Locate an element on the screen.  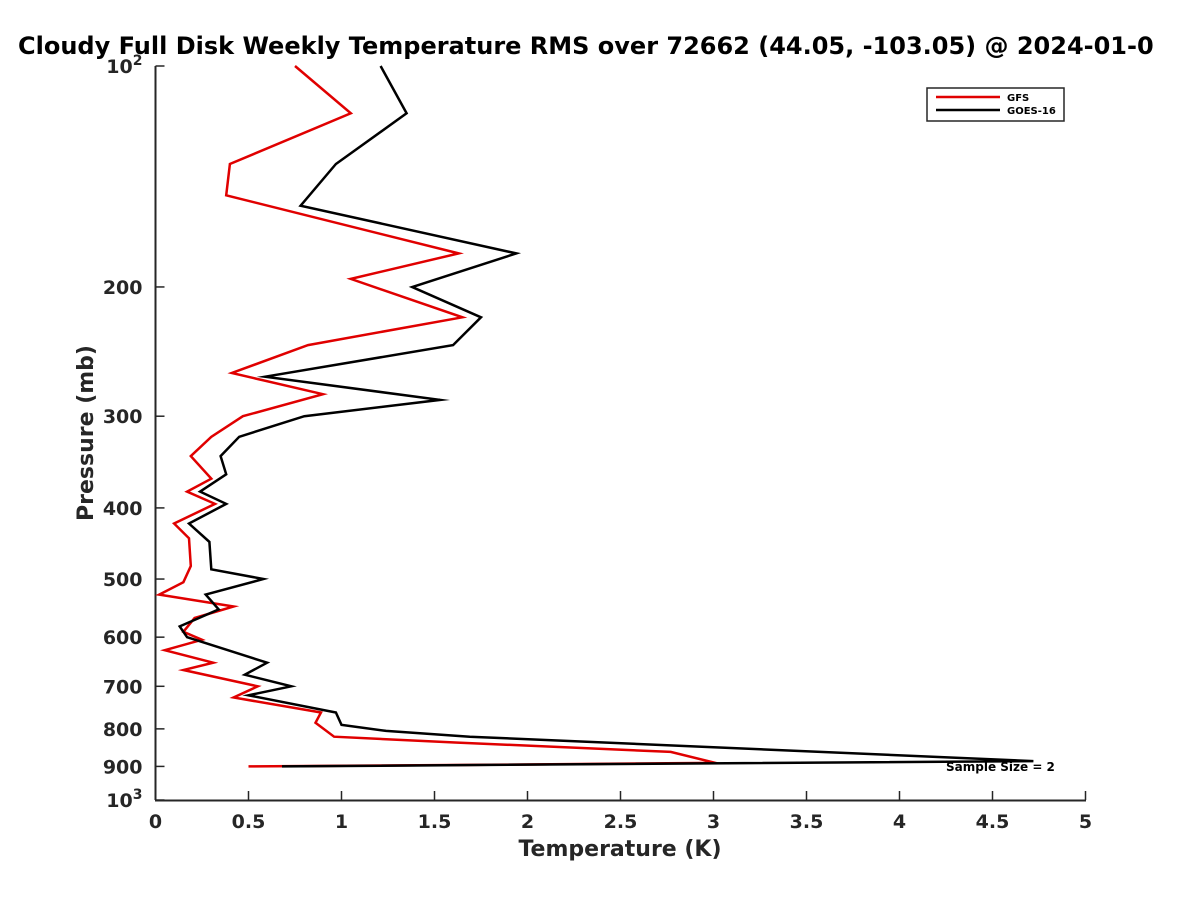
x-tick-label: 1 is located at coordinates (341, 822).